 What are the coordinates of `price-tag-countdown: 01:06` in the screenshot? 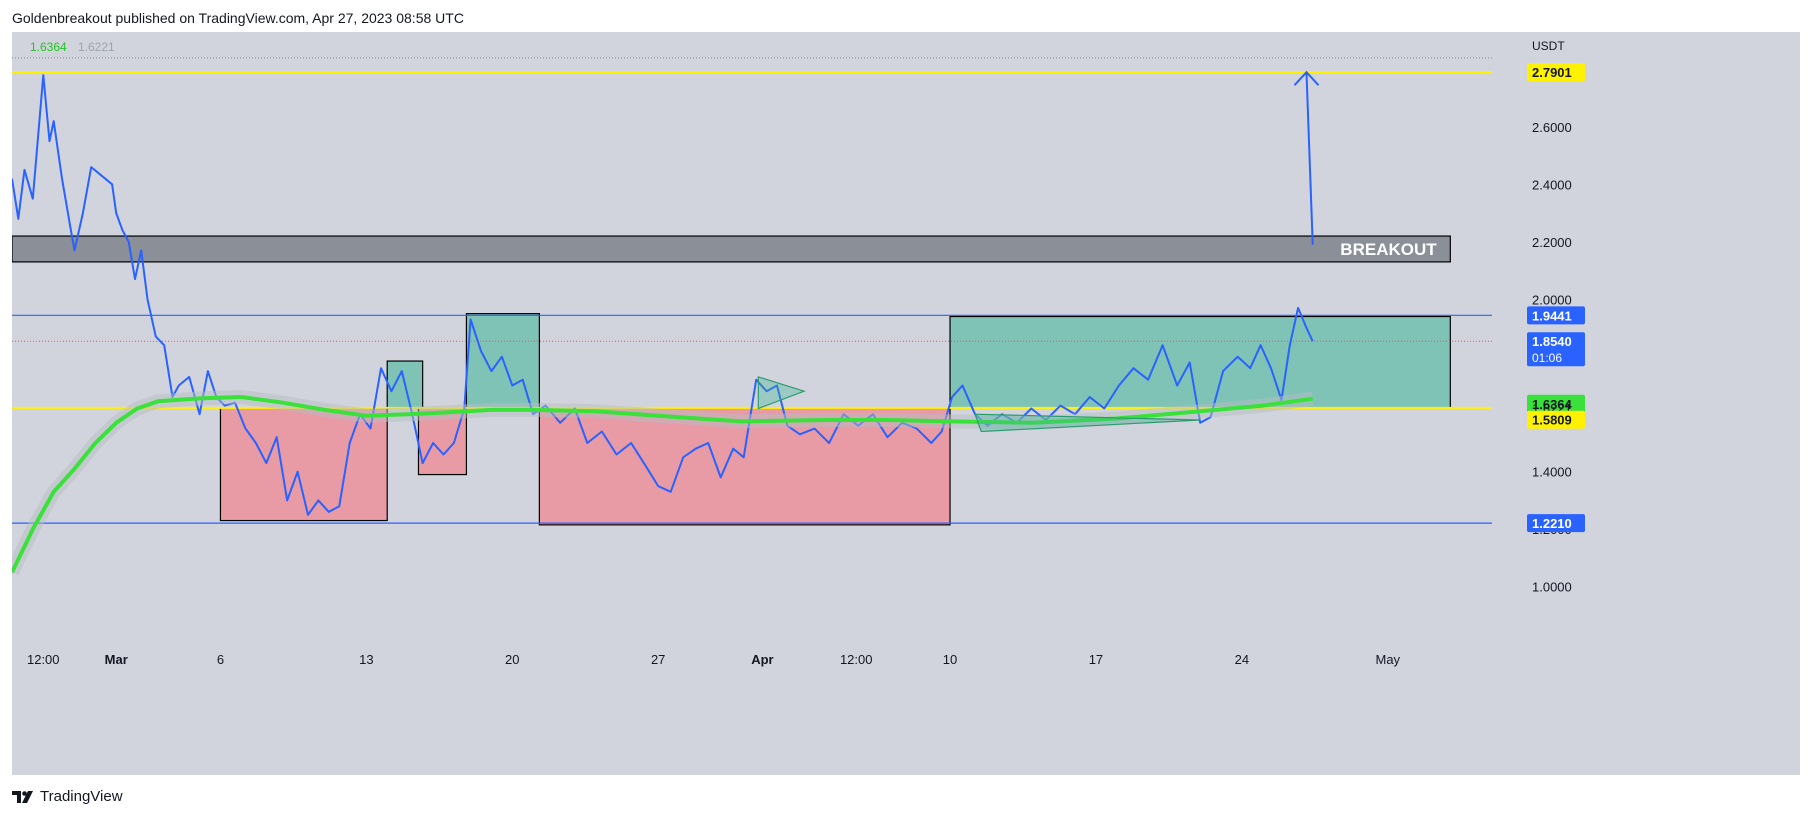 It's located at (1547, 358).